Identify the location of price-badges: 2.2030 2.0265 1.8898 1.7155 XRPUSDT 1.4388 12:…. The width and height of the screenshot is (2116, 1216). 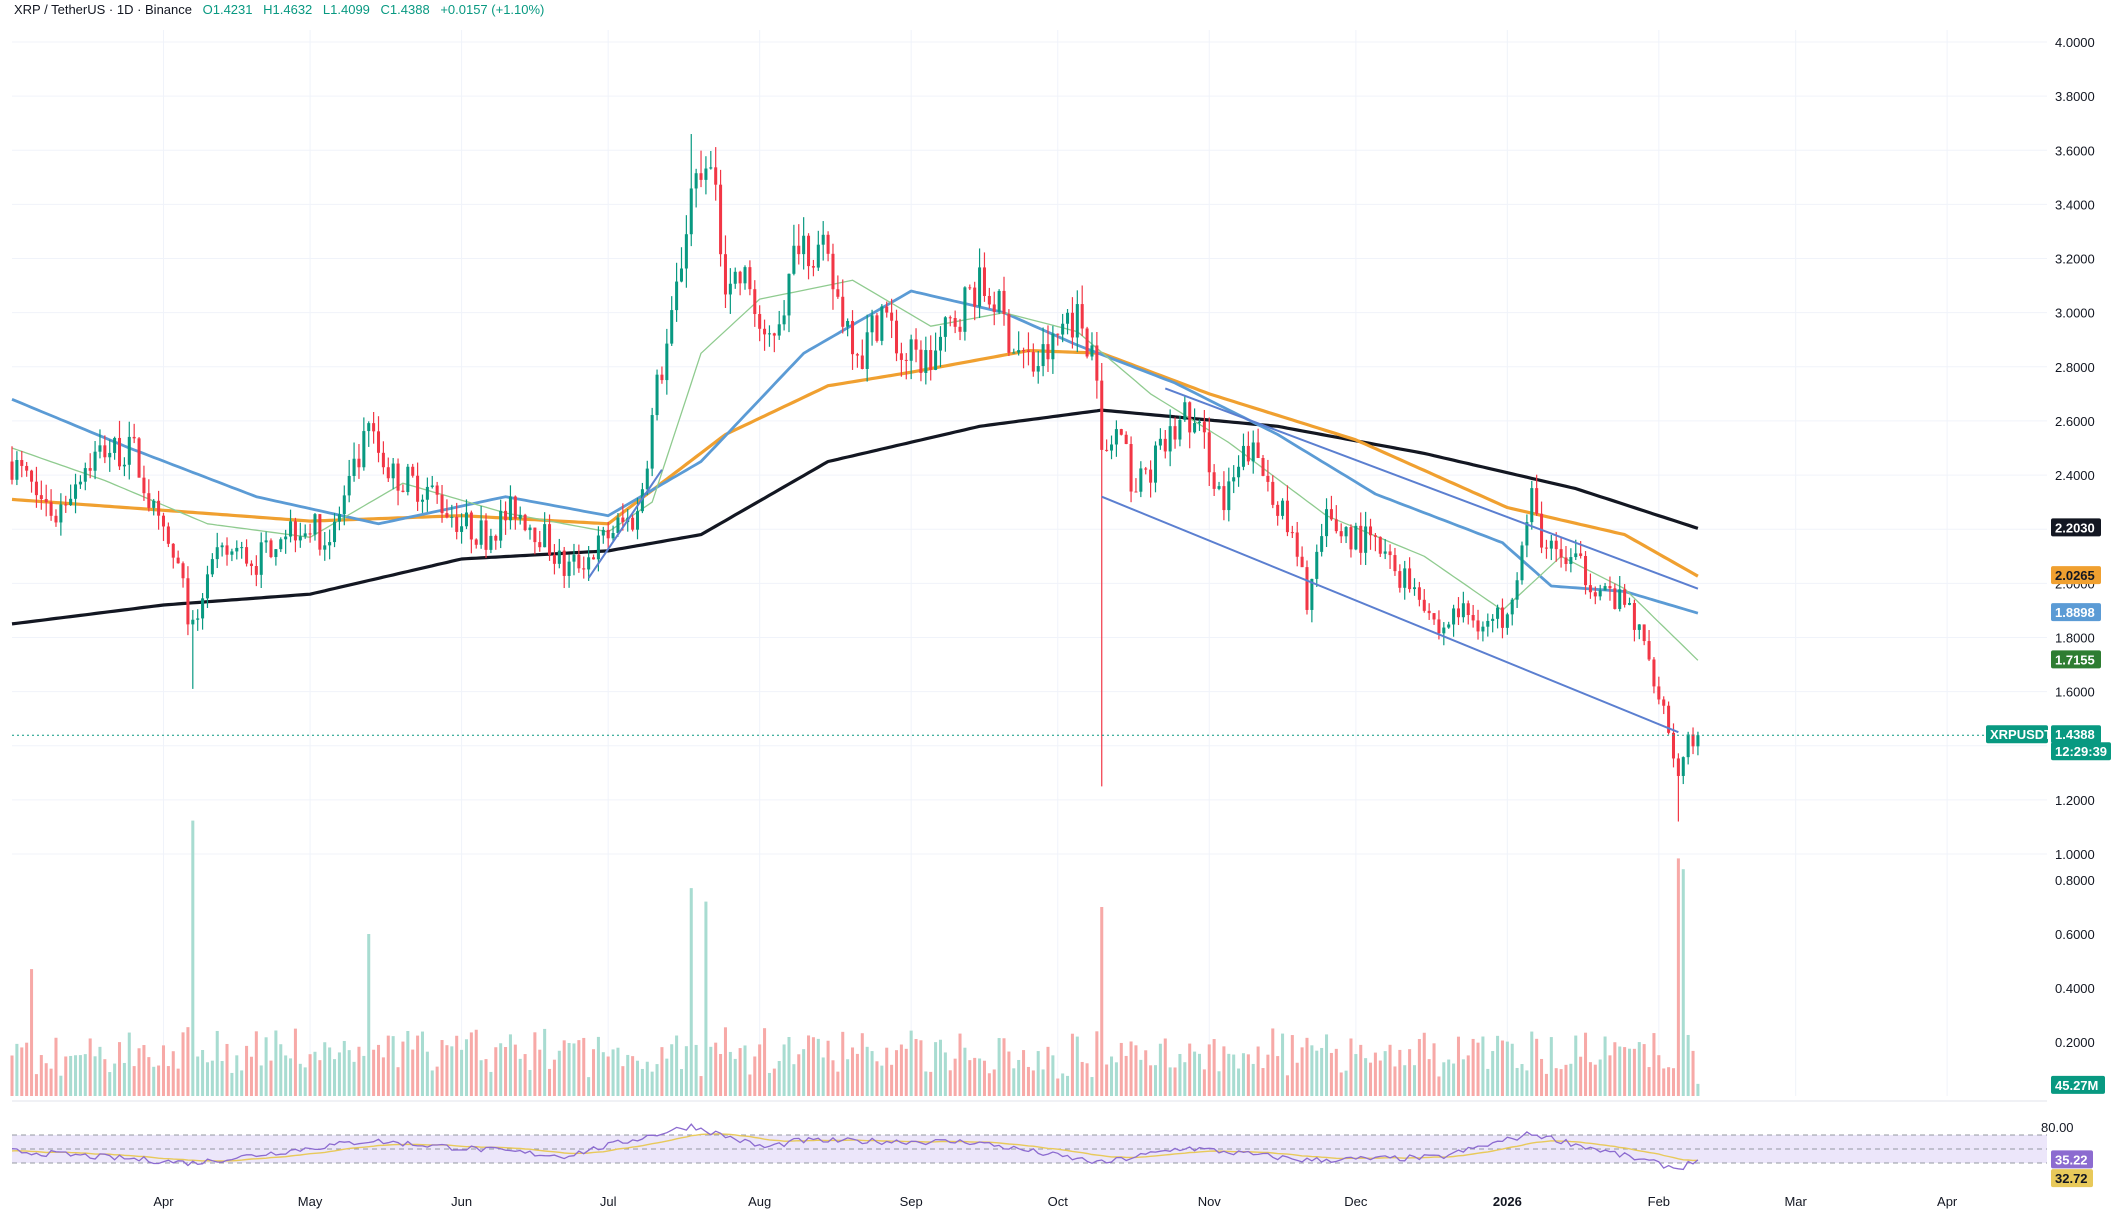
(2048, 853).